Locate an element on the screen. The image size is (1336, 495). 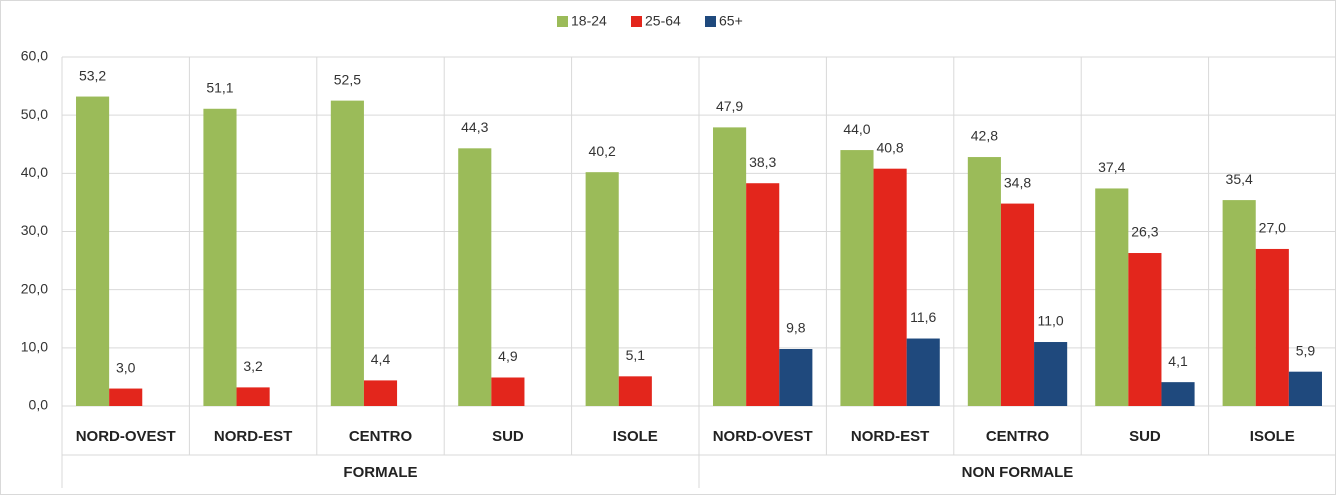
legend-label: 18-24 is located at coordinates (589, 21).